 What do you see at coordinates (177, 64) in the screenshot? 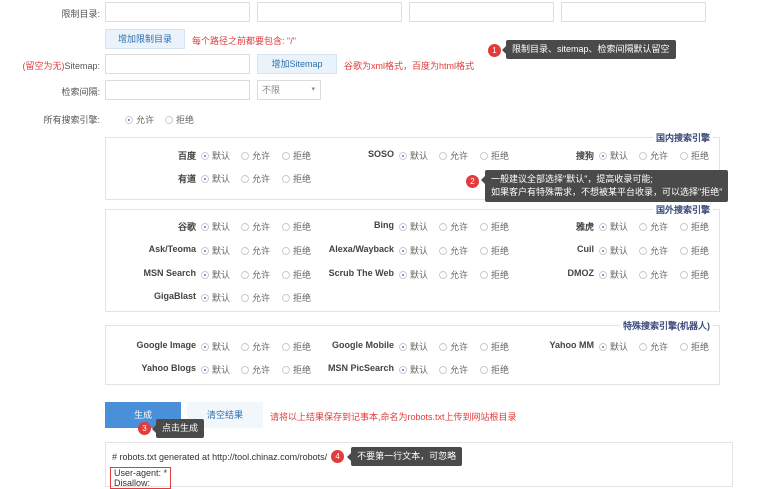
I see `sitemap-input` at bounding box center [177, 64].